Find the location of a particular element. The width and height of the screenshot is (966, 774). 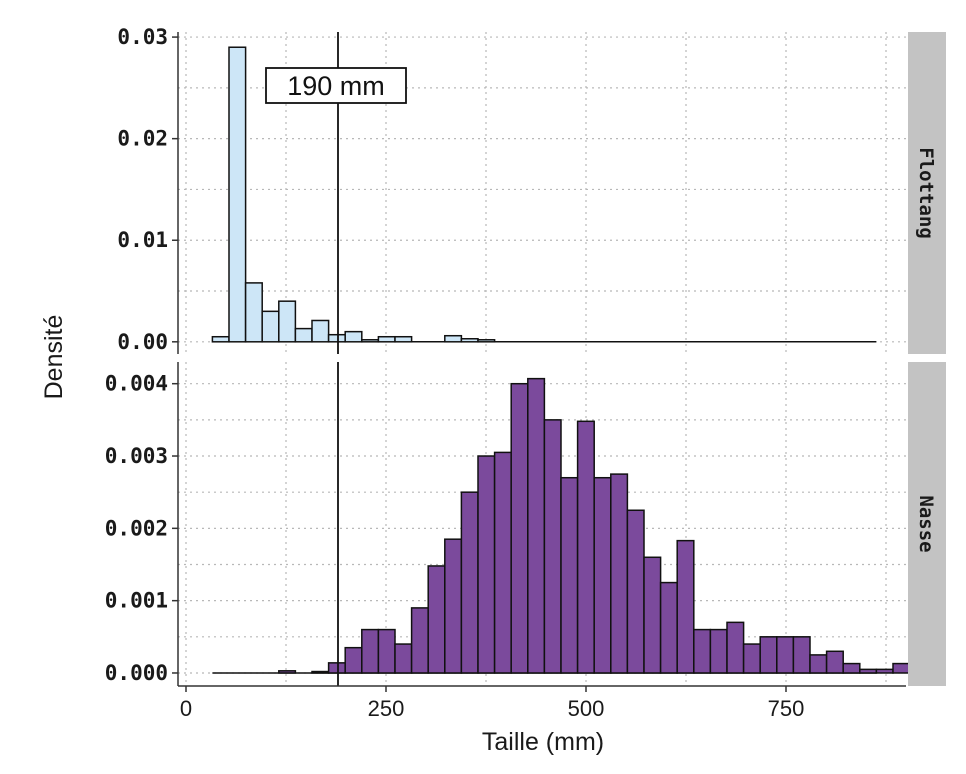

annotation-190mm: 190 mm is located at coordinates (336, 85).